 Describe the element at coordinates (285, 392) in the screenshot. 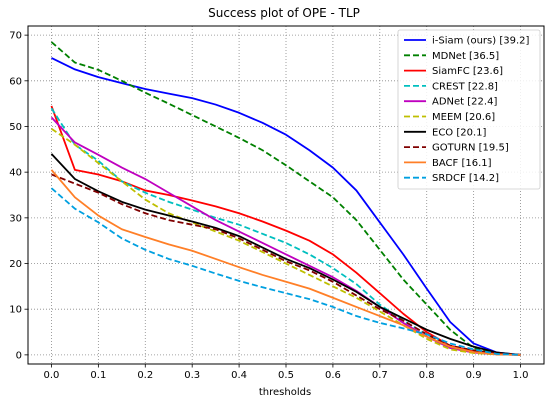

I see `x-axis-label: thresholds` at that location.